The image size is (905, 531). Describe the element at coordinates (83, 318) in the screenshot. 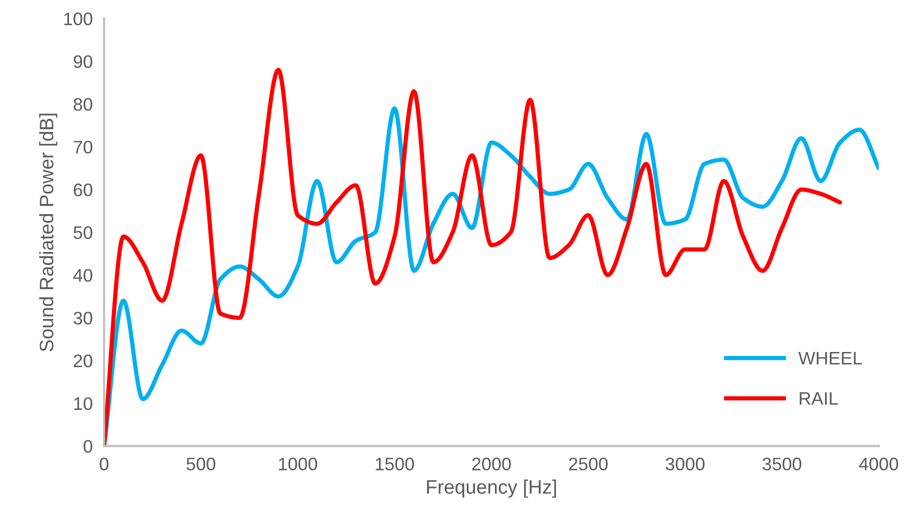

I see `y-tick-label: 30` at that location.